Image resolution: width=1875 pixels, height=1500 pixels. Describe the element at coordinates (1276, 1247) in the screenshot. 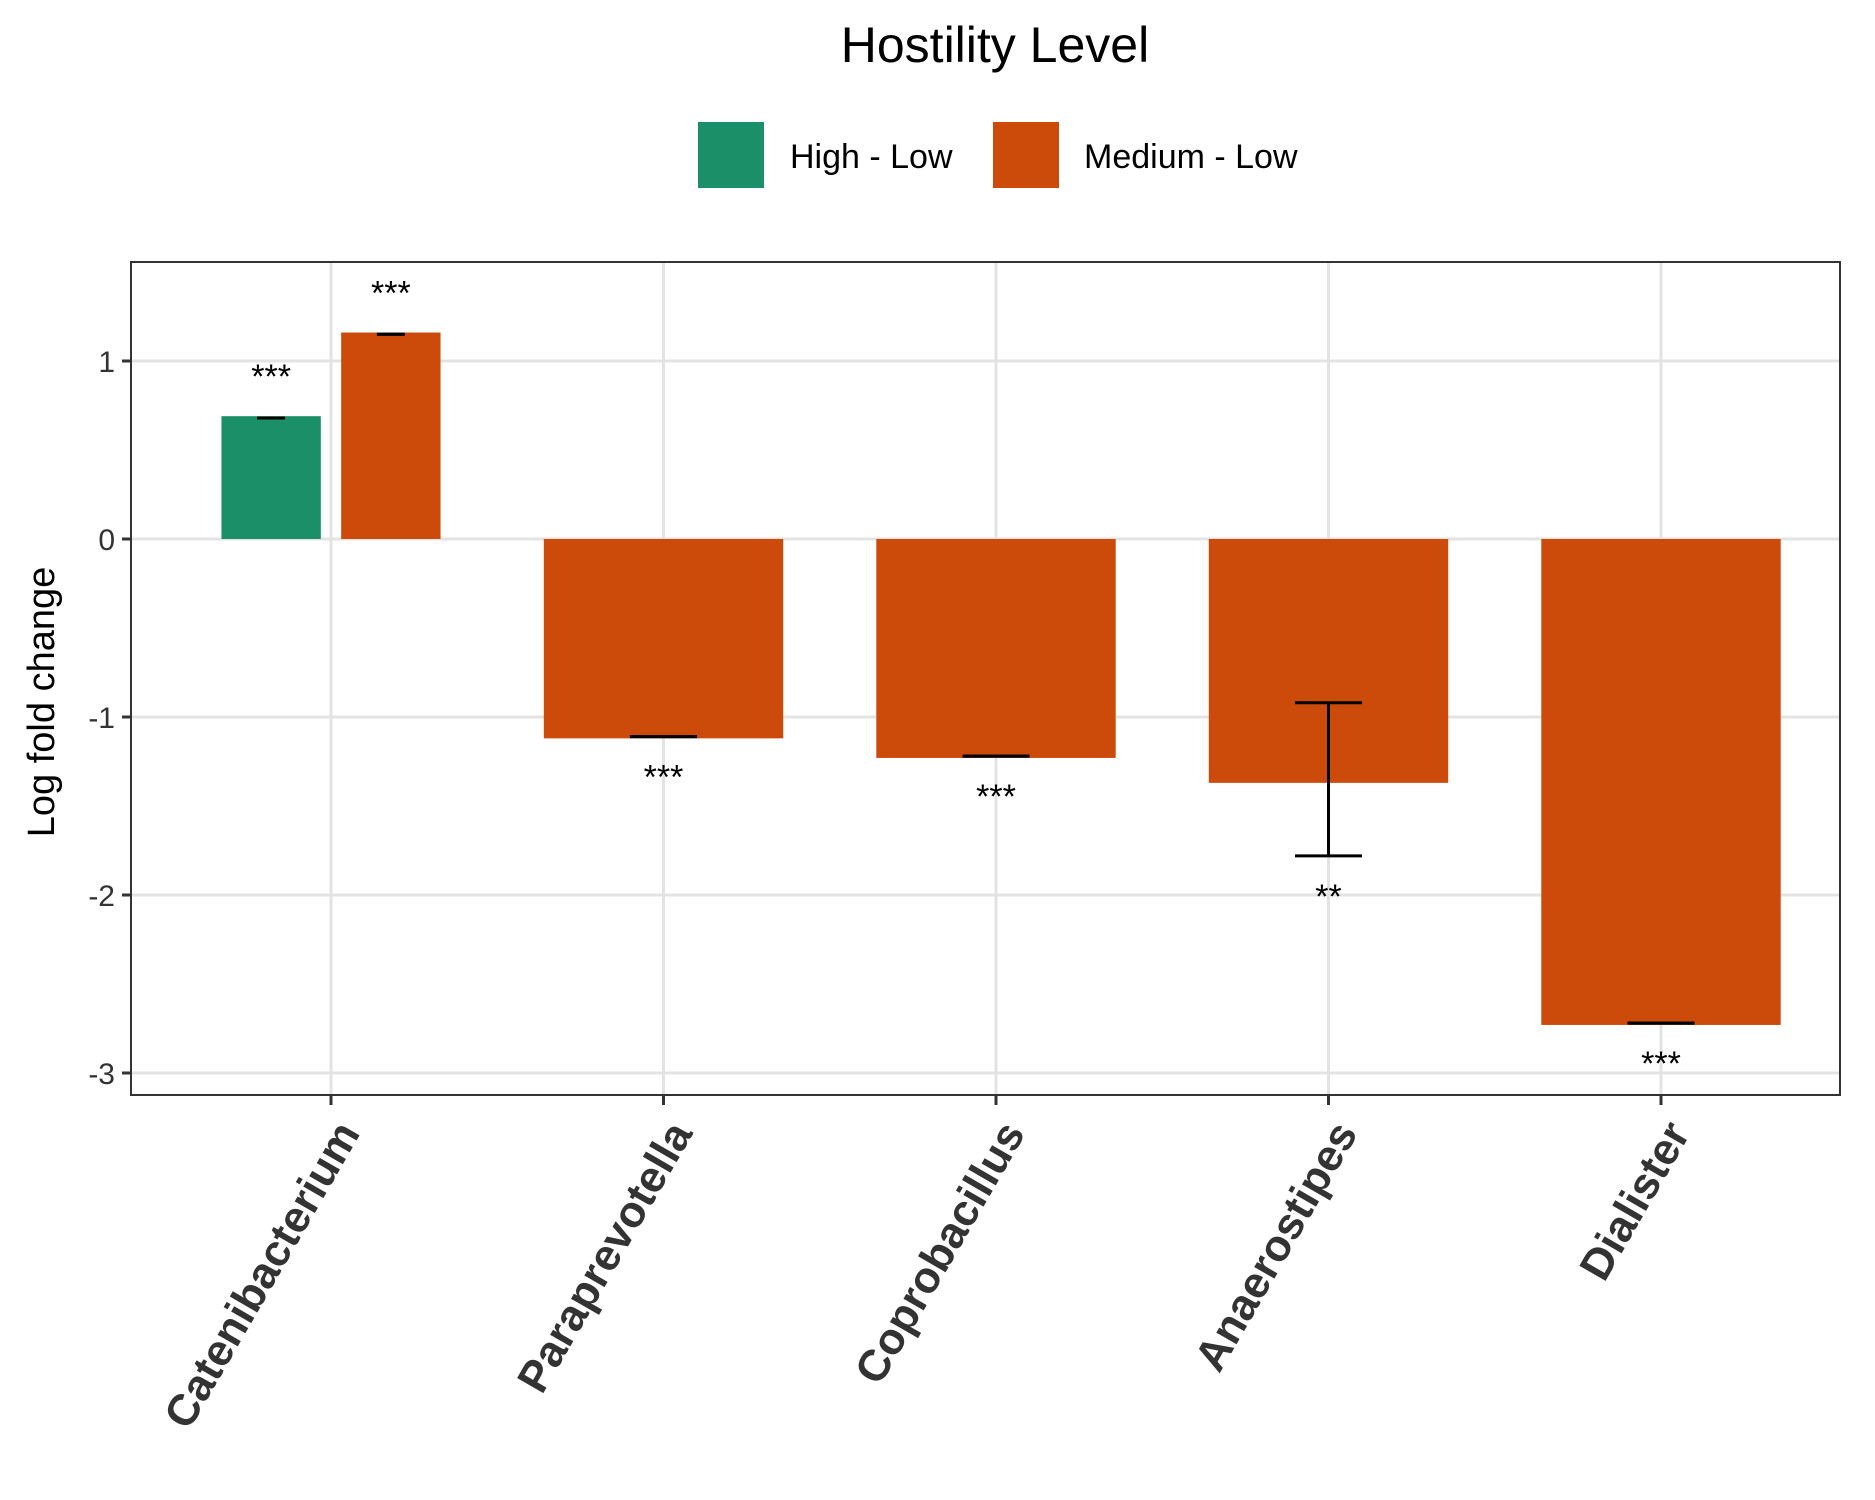

I see `x-tick-label: Anaerostipes` at that location.